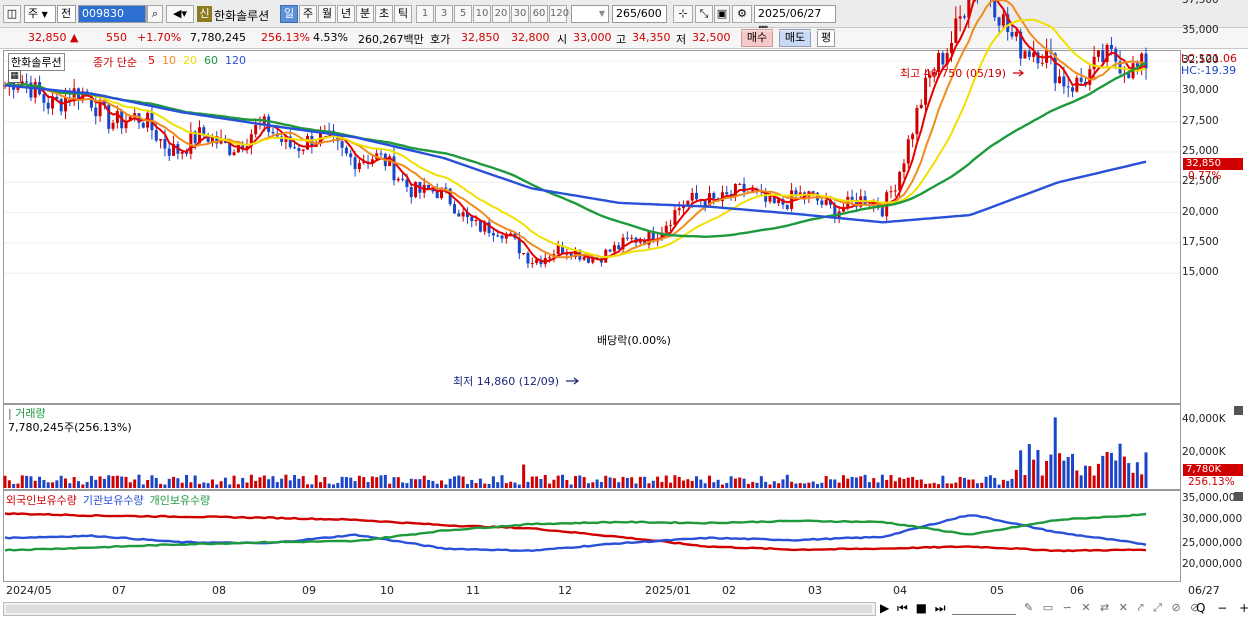 This screenshot has height=621, width=1248. I want to click on holding-panel-close-icon, so click(1238, 496).